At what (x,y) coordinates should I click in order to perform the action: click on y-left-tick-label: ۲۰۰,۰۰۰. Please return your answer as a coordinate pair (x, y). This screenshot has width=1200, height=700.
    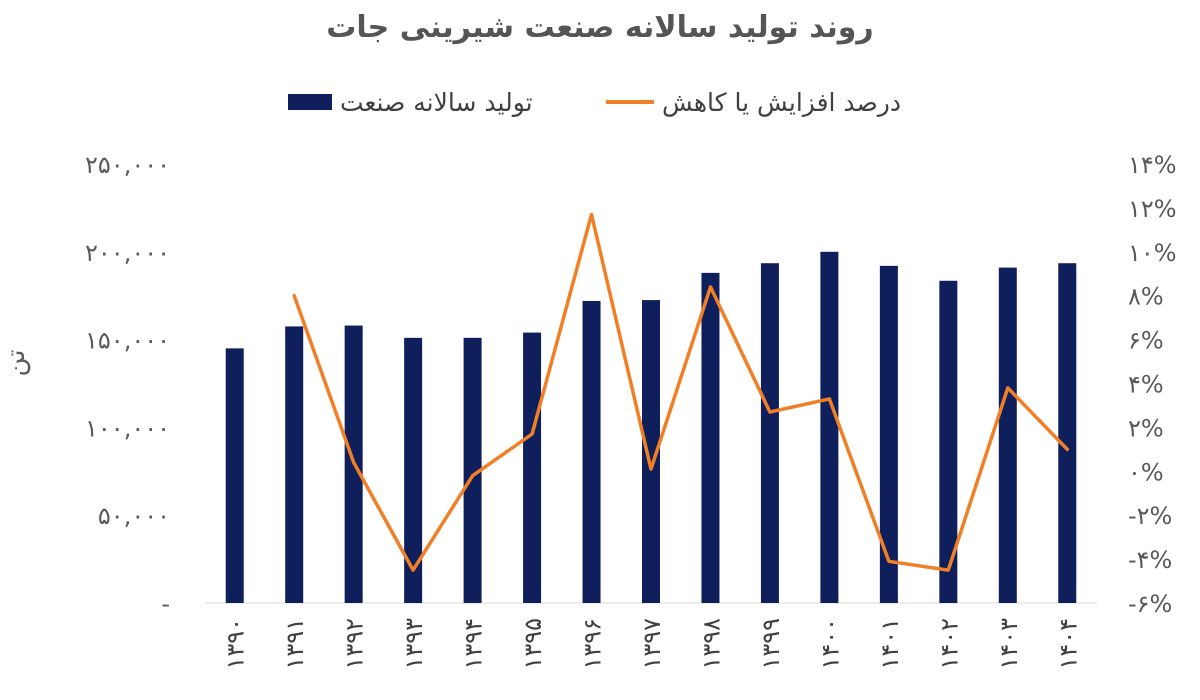
    Looking at the image, I should click on (127, 253).